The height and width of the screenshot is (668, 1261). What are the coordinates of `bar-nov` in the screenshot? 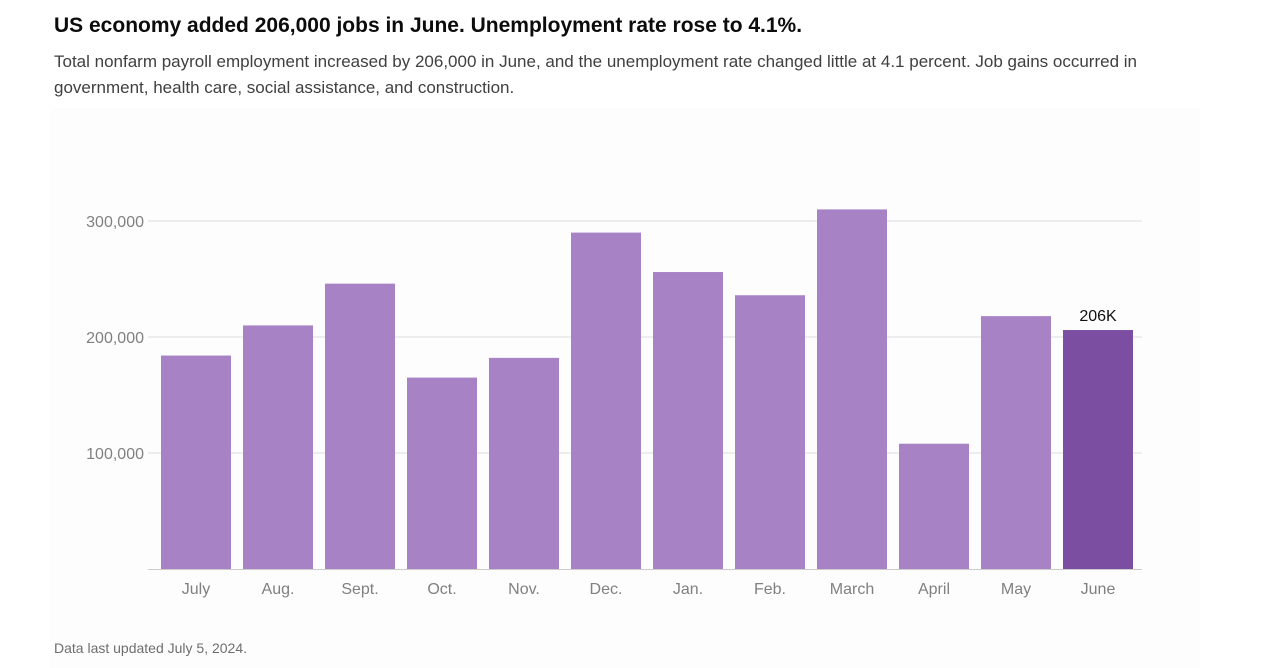 It's located at (524, 463).